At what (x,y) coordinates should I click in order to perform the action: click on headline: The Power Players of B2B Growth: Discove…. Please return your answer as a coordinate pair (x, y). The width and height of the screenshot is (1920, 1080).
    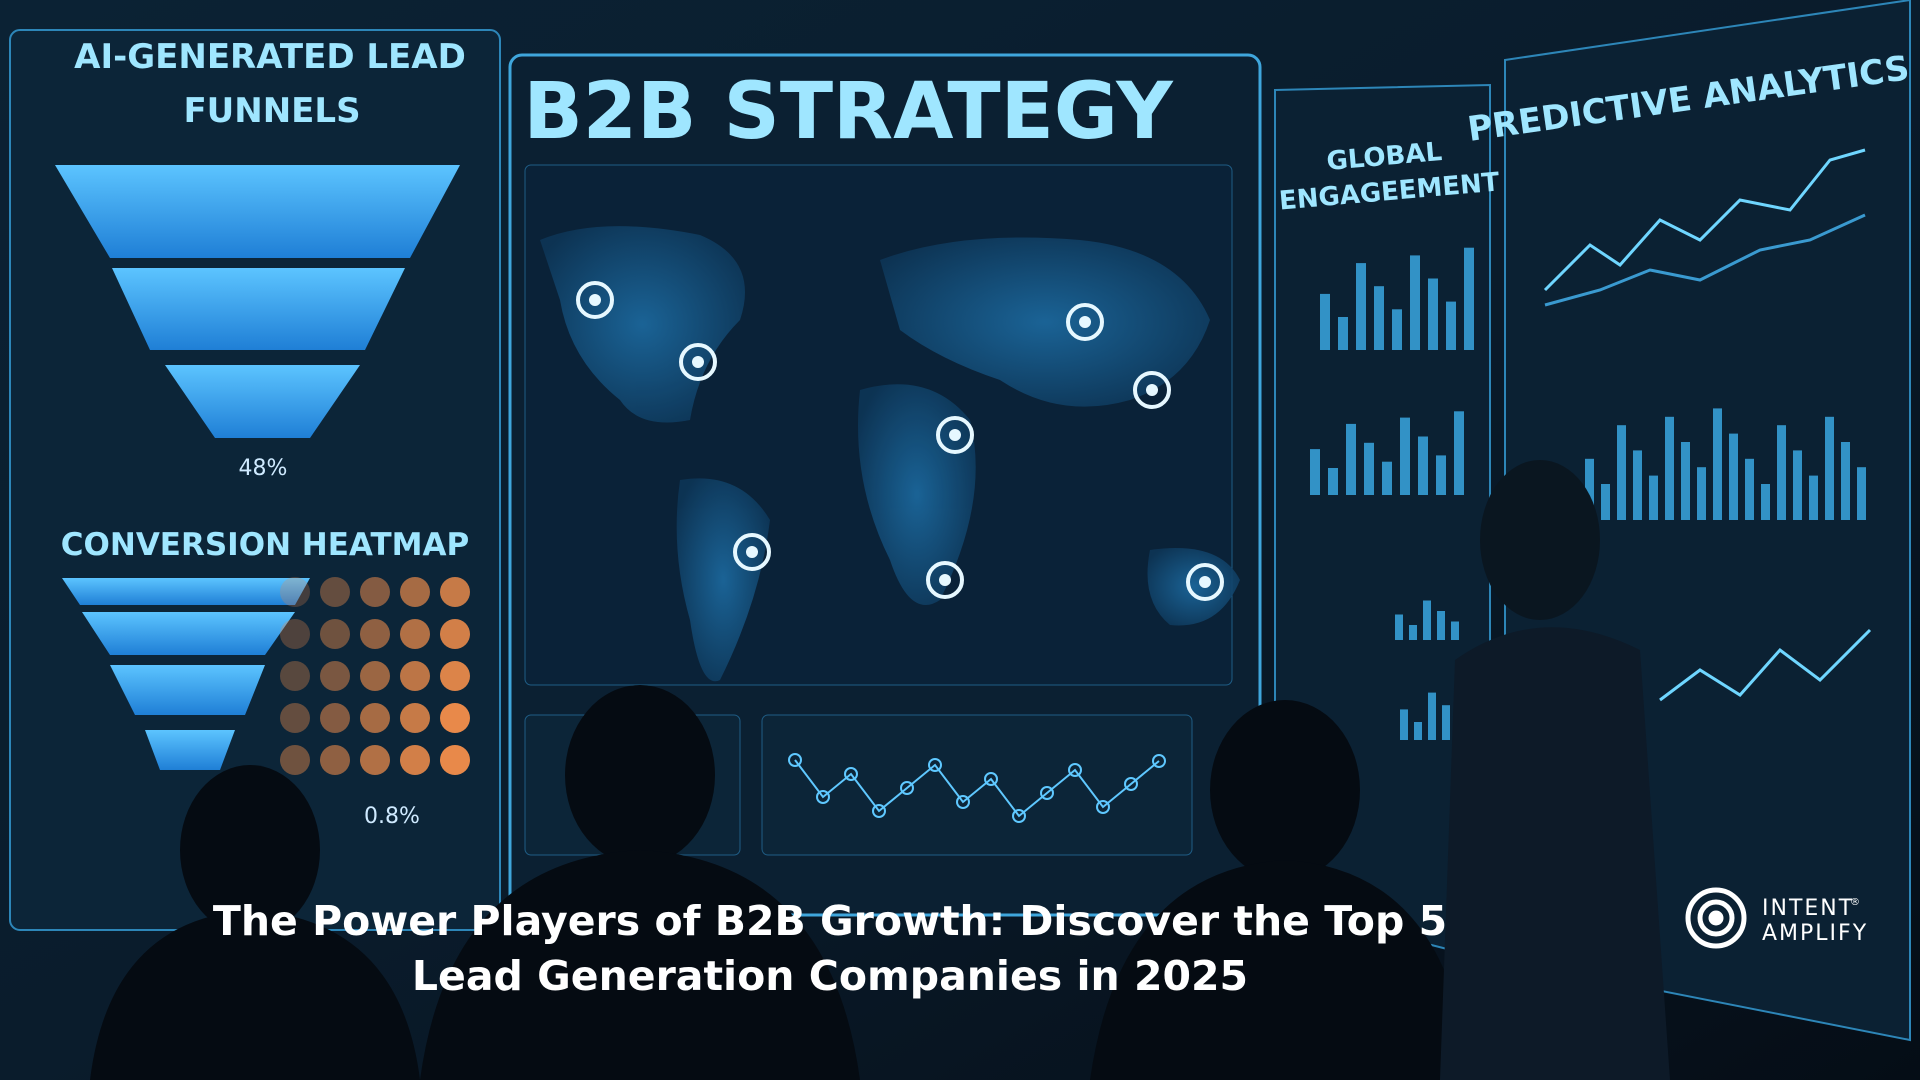
    Looking at the image, I should click on (830, 921).